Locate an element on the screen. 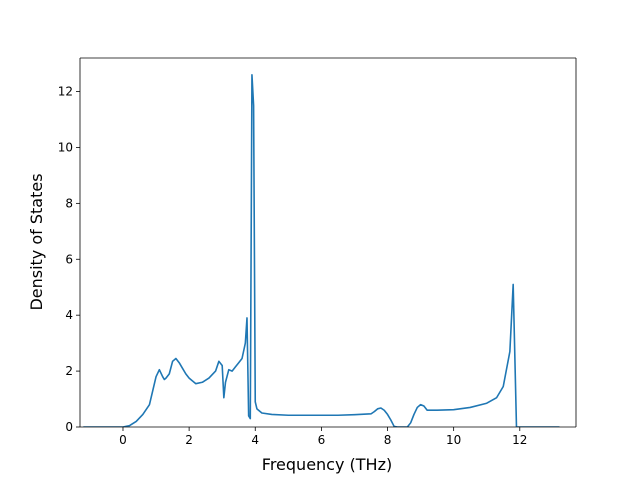 The width and height of the screenshot is (640, 480). y-axis-label: Density of States is located at coordinates (36, 241).